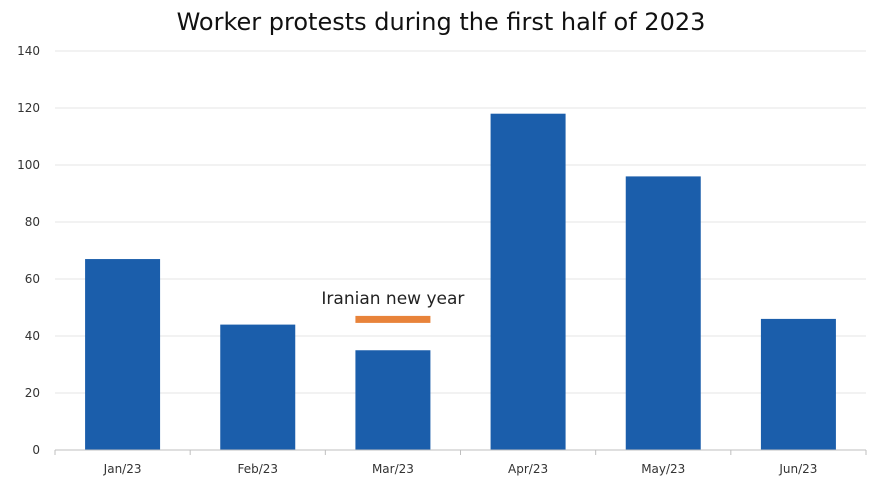  What do you see at coordinates (392, 299) in the screenshot?
I see `annotation-label: Iranian new year` at bounding box center [392, 299].